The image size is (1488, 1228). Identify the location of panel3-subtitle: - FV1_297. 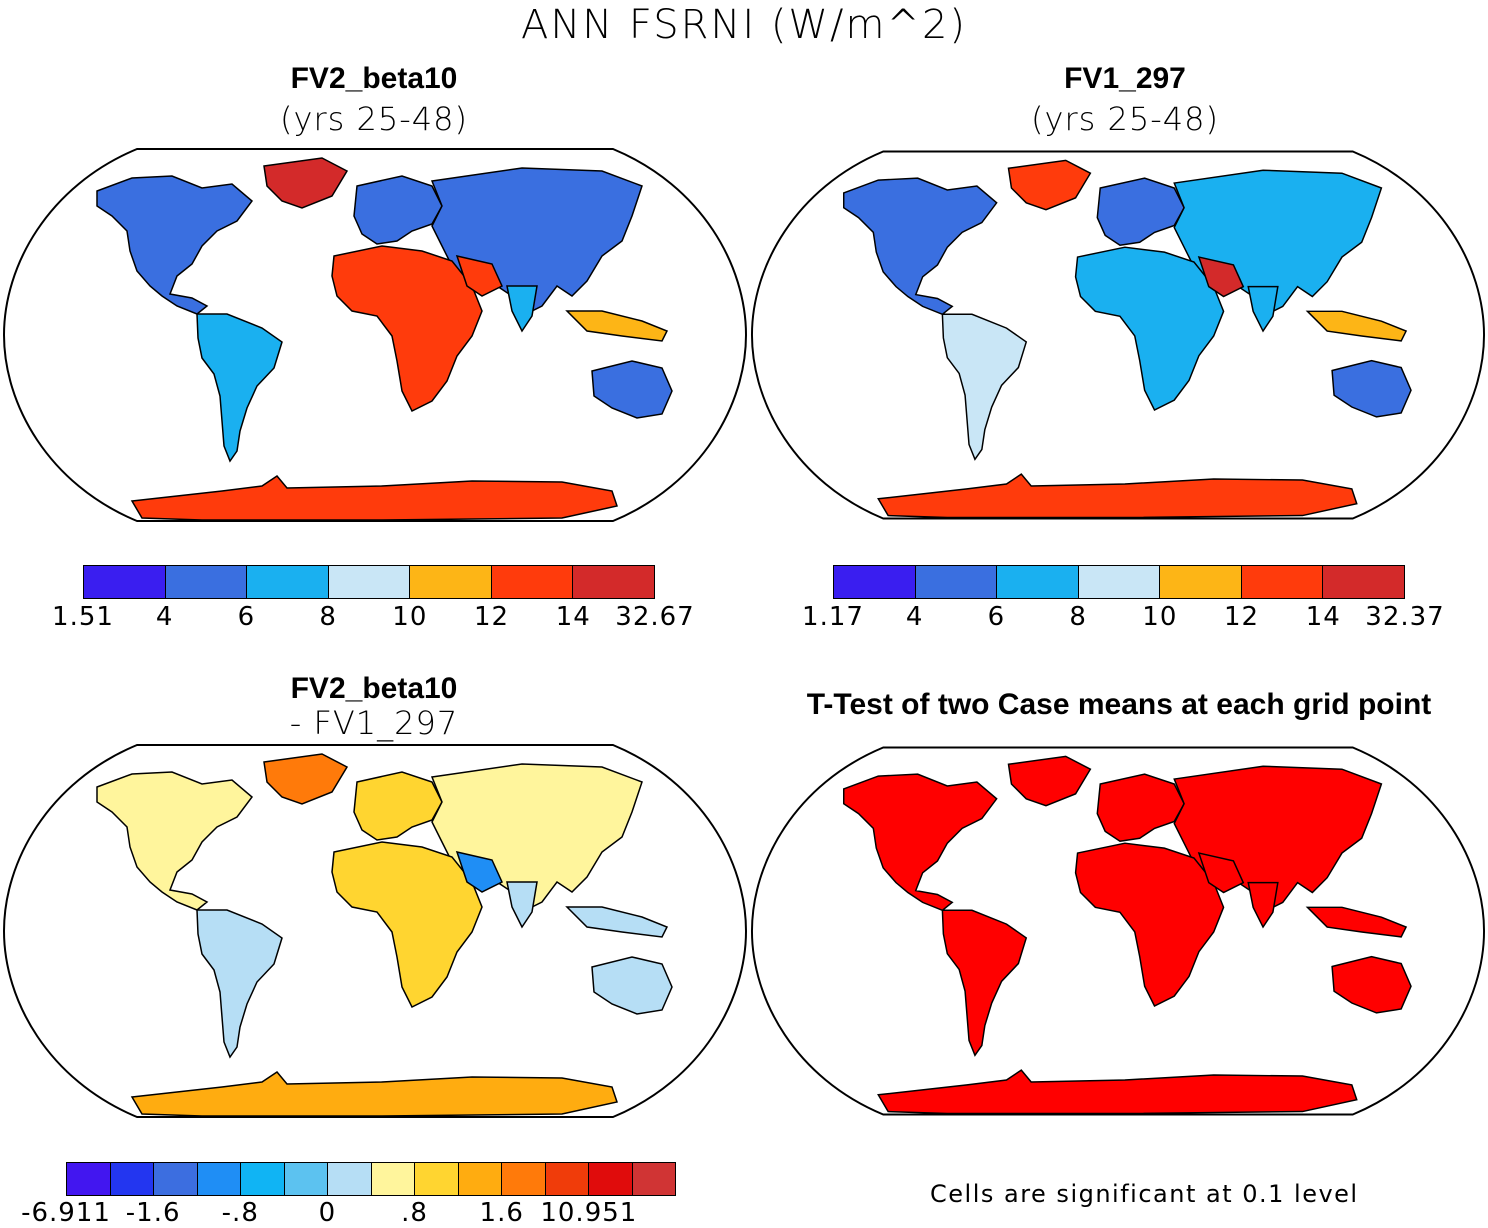
(374, 723).